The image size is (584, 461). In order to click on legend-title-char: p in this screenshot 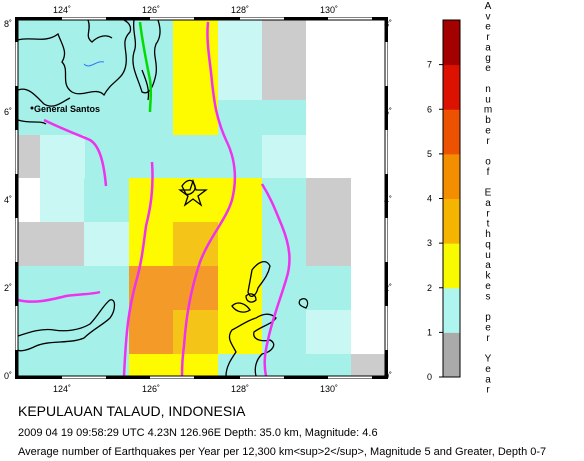, I will do `click(488, 317)`.